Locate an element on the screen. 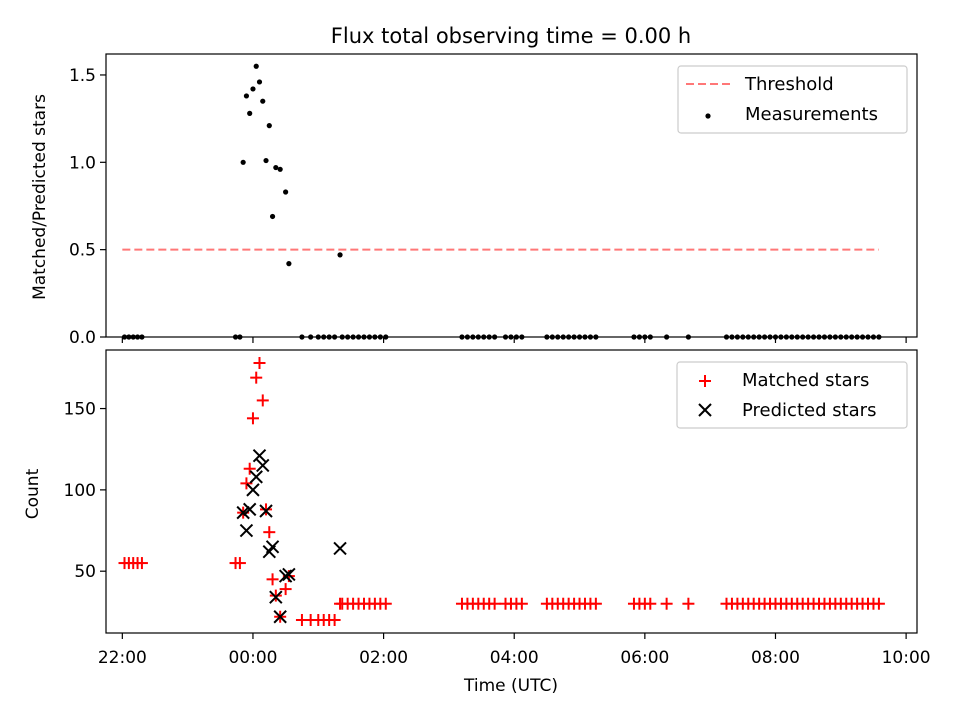 This screenshot has width=960, height=720. x-tick-label: 22:00 is located at coordinates (122, 658).